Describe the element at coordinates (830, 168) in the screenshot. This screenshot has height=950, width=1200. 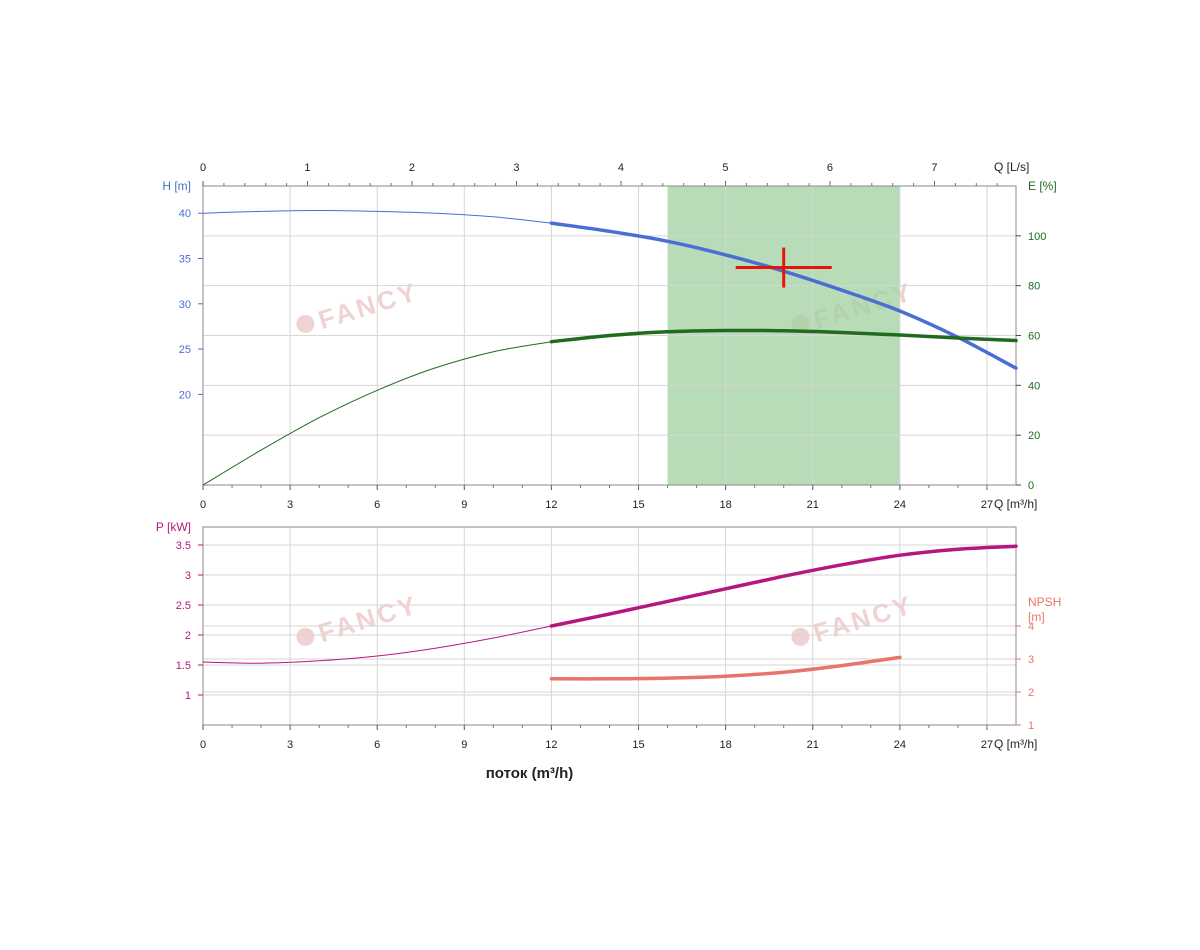
I see `top-tick-label: 6` at that location.